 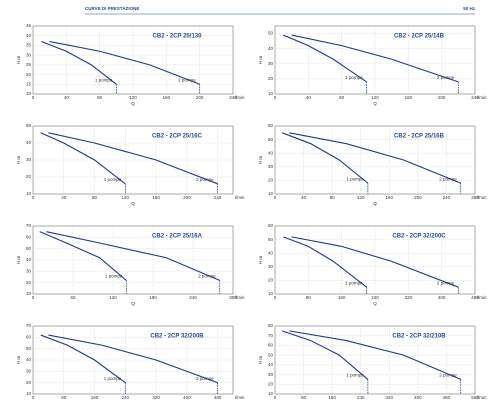 I want to click on x-tick-label: 300, so click(x=233, y=297).